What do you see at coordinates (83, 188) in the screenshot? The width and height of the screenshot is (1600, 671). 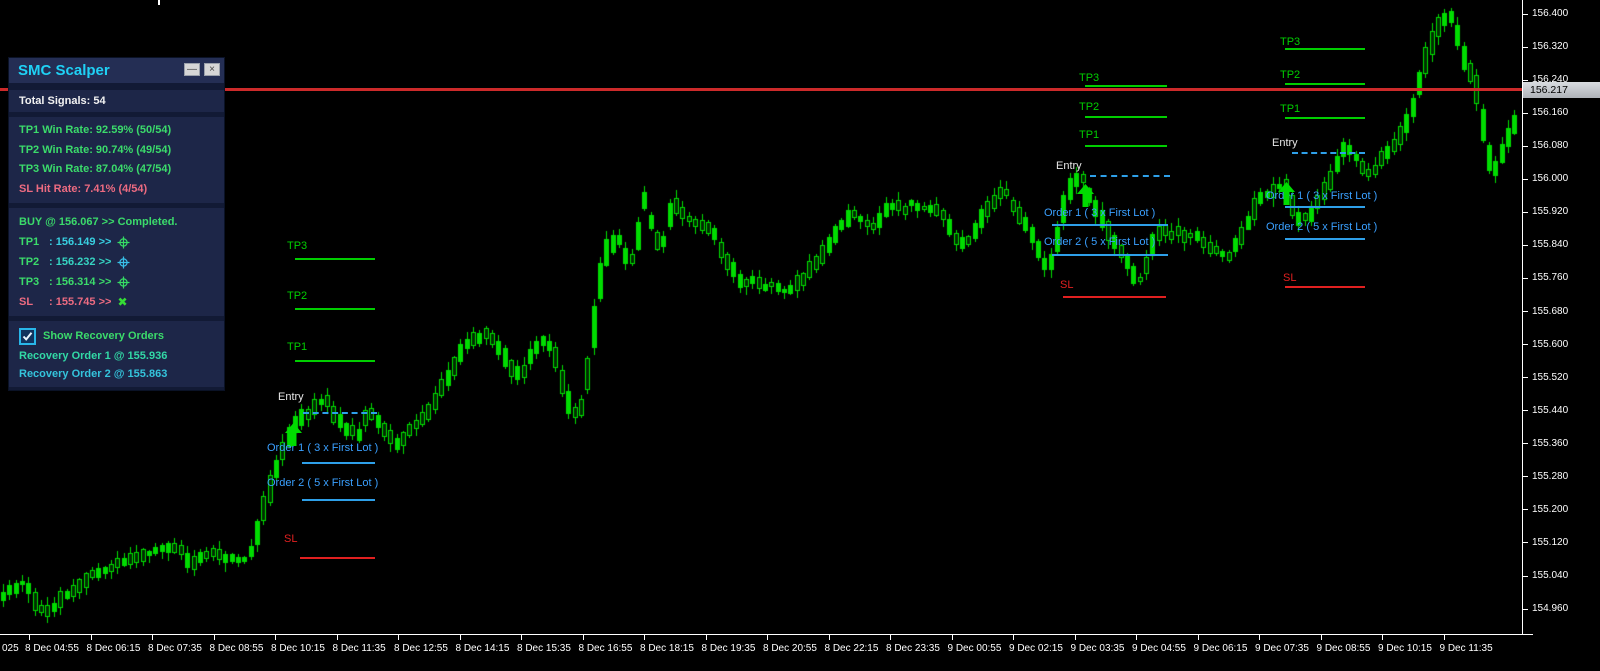 I see `win-rate-row: SL Hit Rate: 7.41% (4/54)` at bounding box center [83, 188].